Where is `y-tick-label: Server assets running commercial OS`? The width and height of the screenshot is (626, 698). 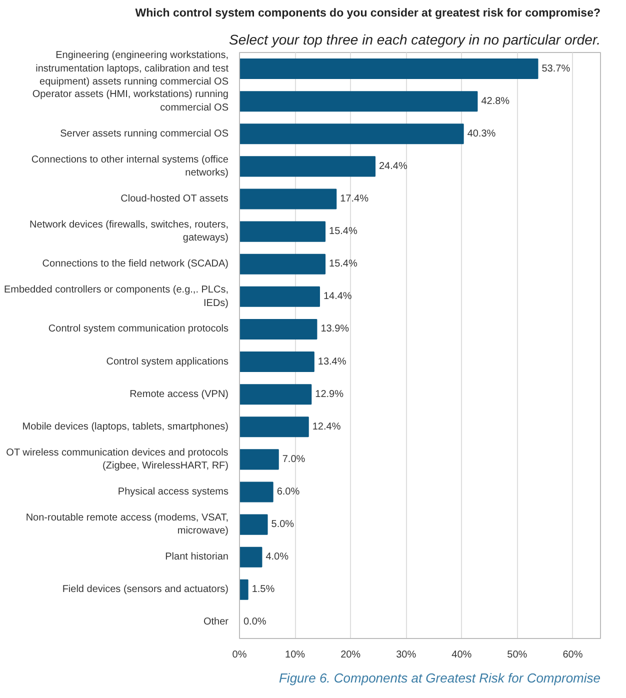
y-tick-label: Server assets running commercial OS is located at coordinates (144, 134).